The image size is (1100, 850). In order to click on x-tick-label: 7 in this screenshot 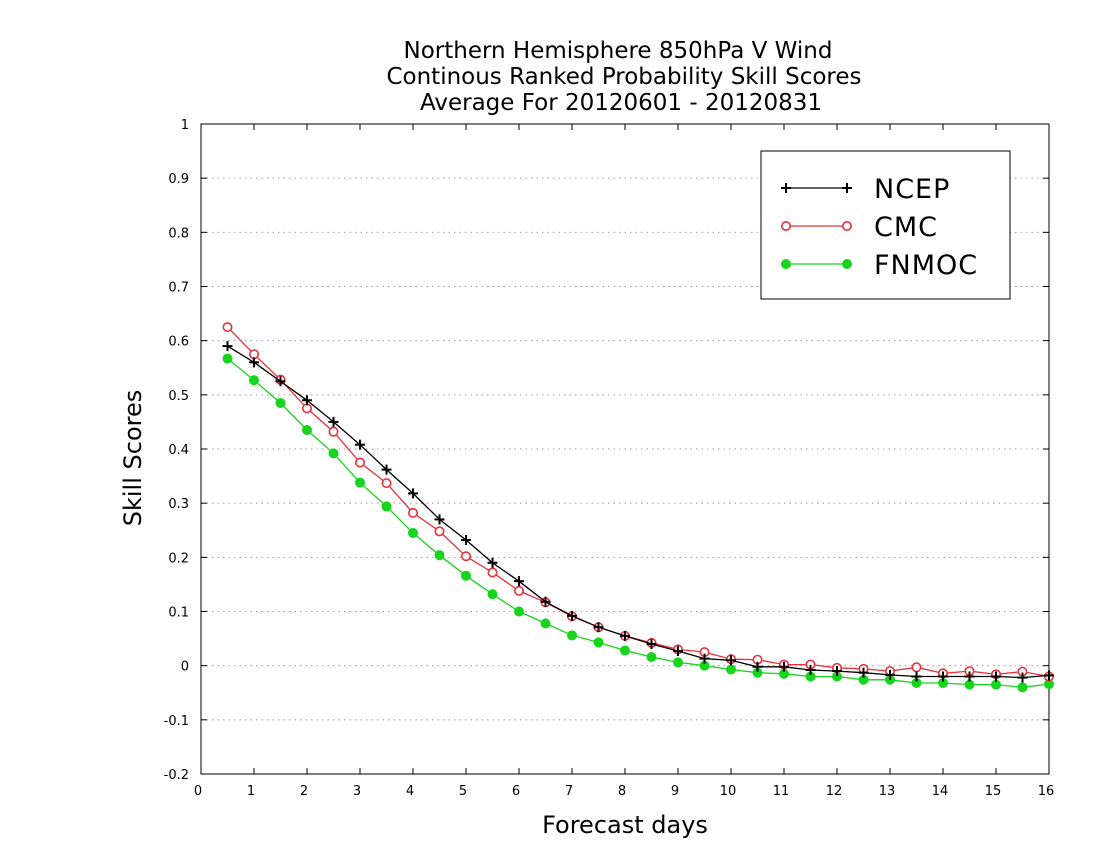, I will do `click(569, 791)`.